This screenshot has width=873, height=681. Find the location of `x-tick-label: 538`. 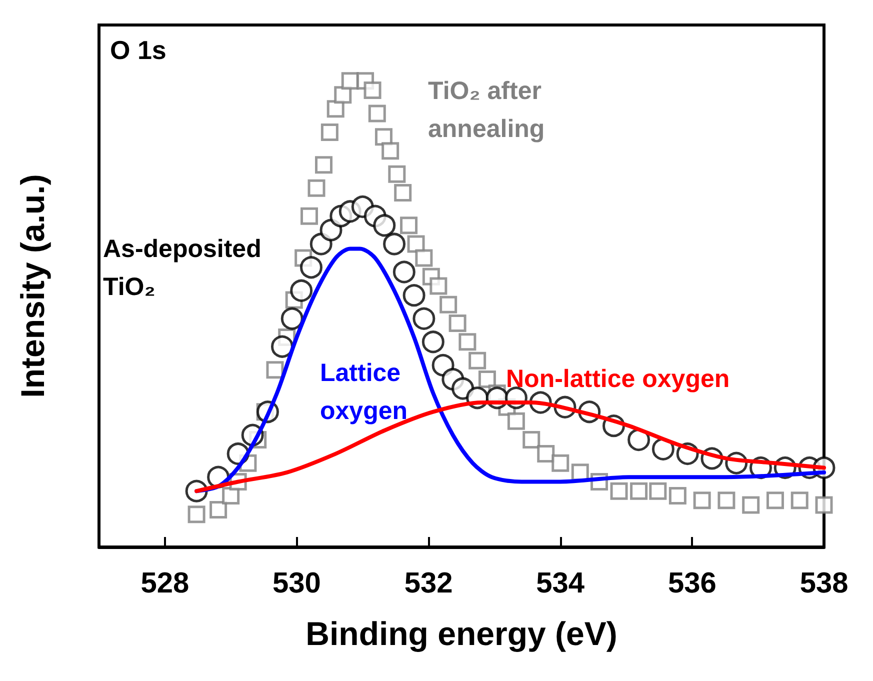

x-tick-label: 538 is located at coordinates (824, 584).